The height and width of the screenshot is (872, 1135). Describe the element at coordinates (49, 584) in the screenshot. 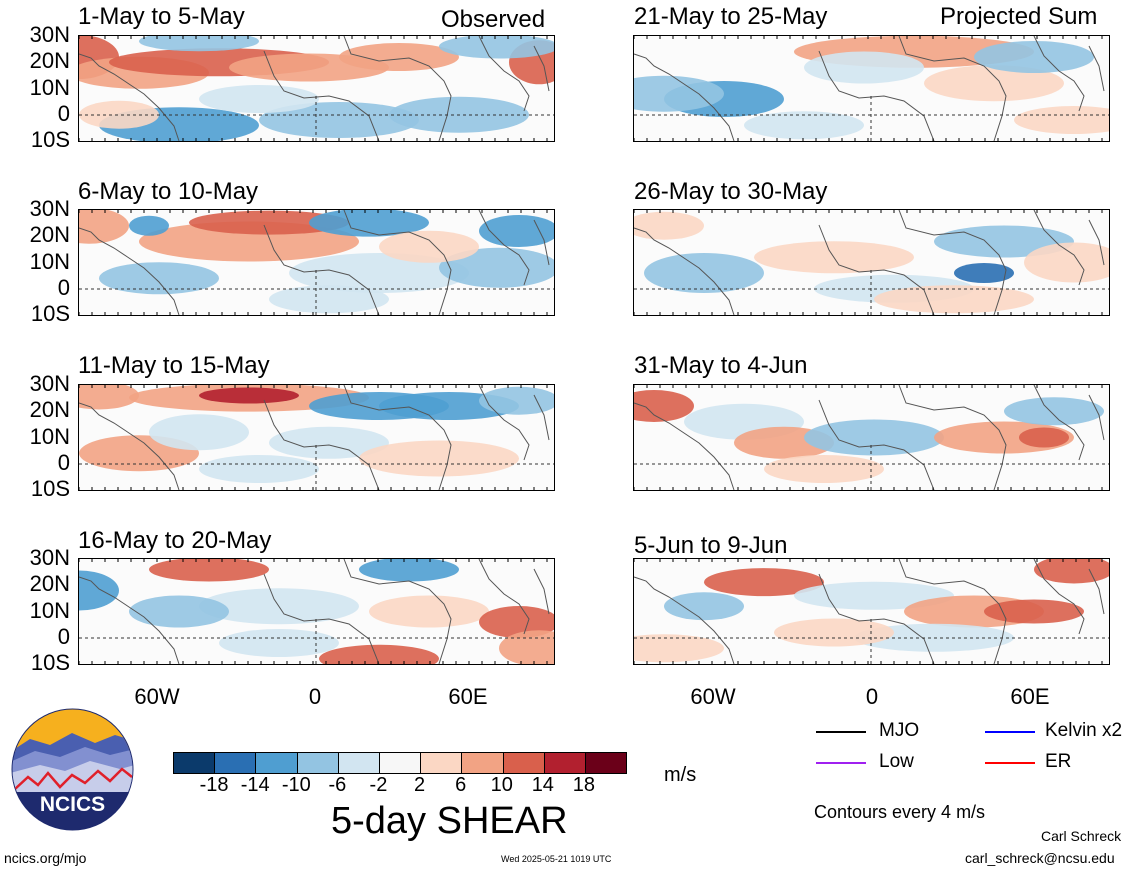

I see `y-tick-label: 20N` at that location.